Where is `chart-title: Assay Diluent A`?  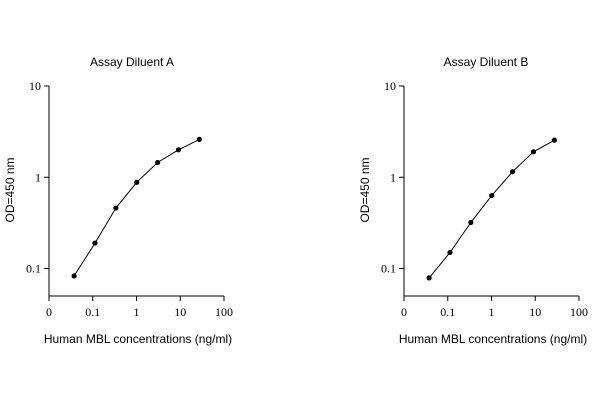 chart-title: Assay Diluent A is located at coordinates (132, 62).